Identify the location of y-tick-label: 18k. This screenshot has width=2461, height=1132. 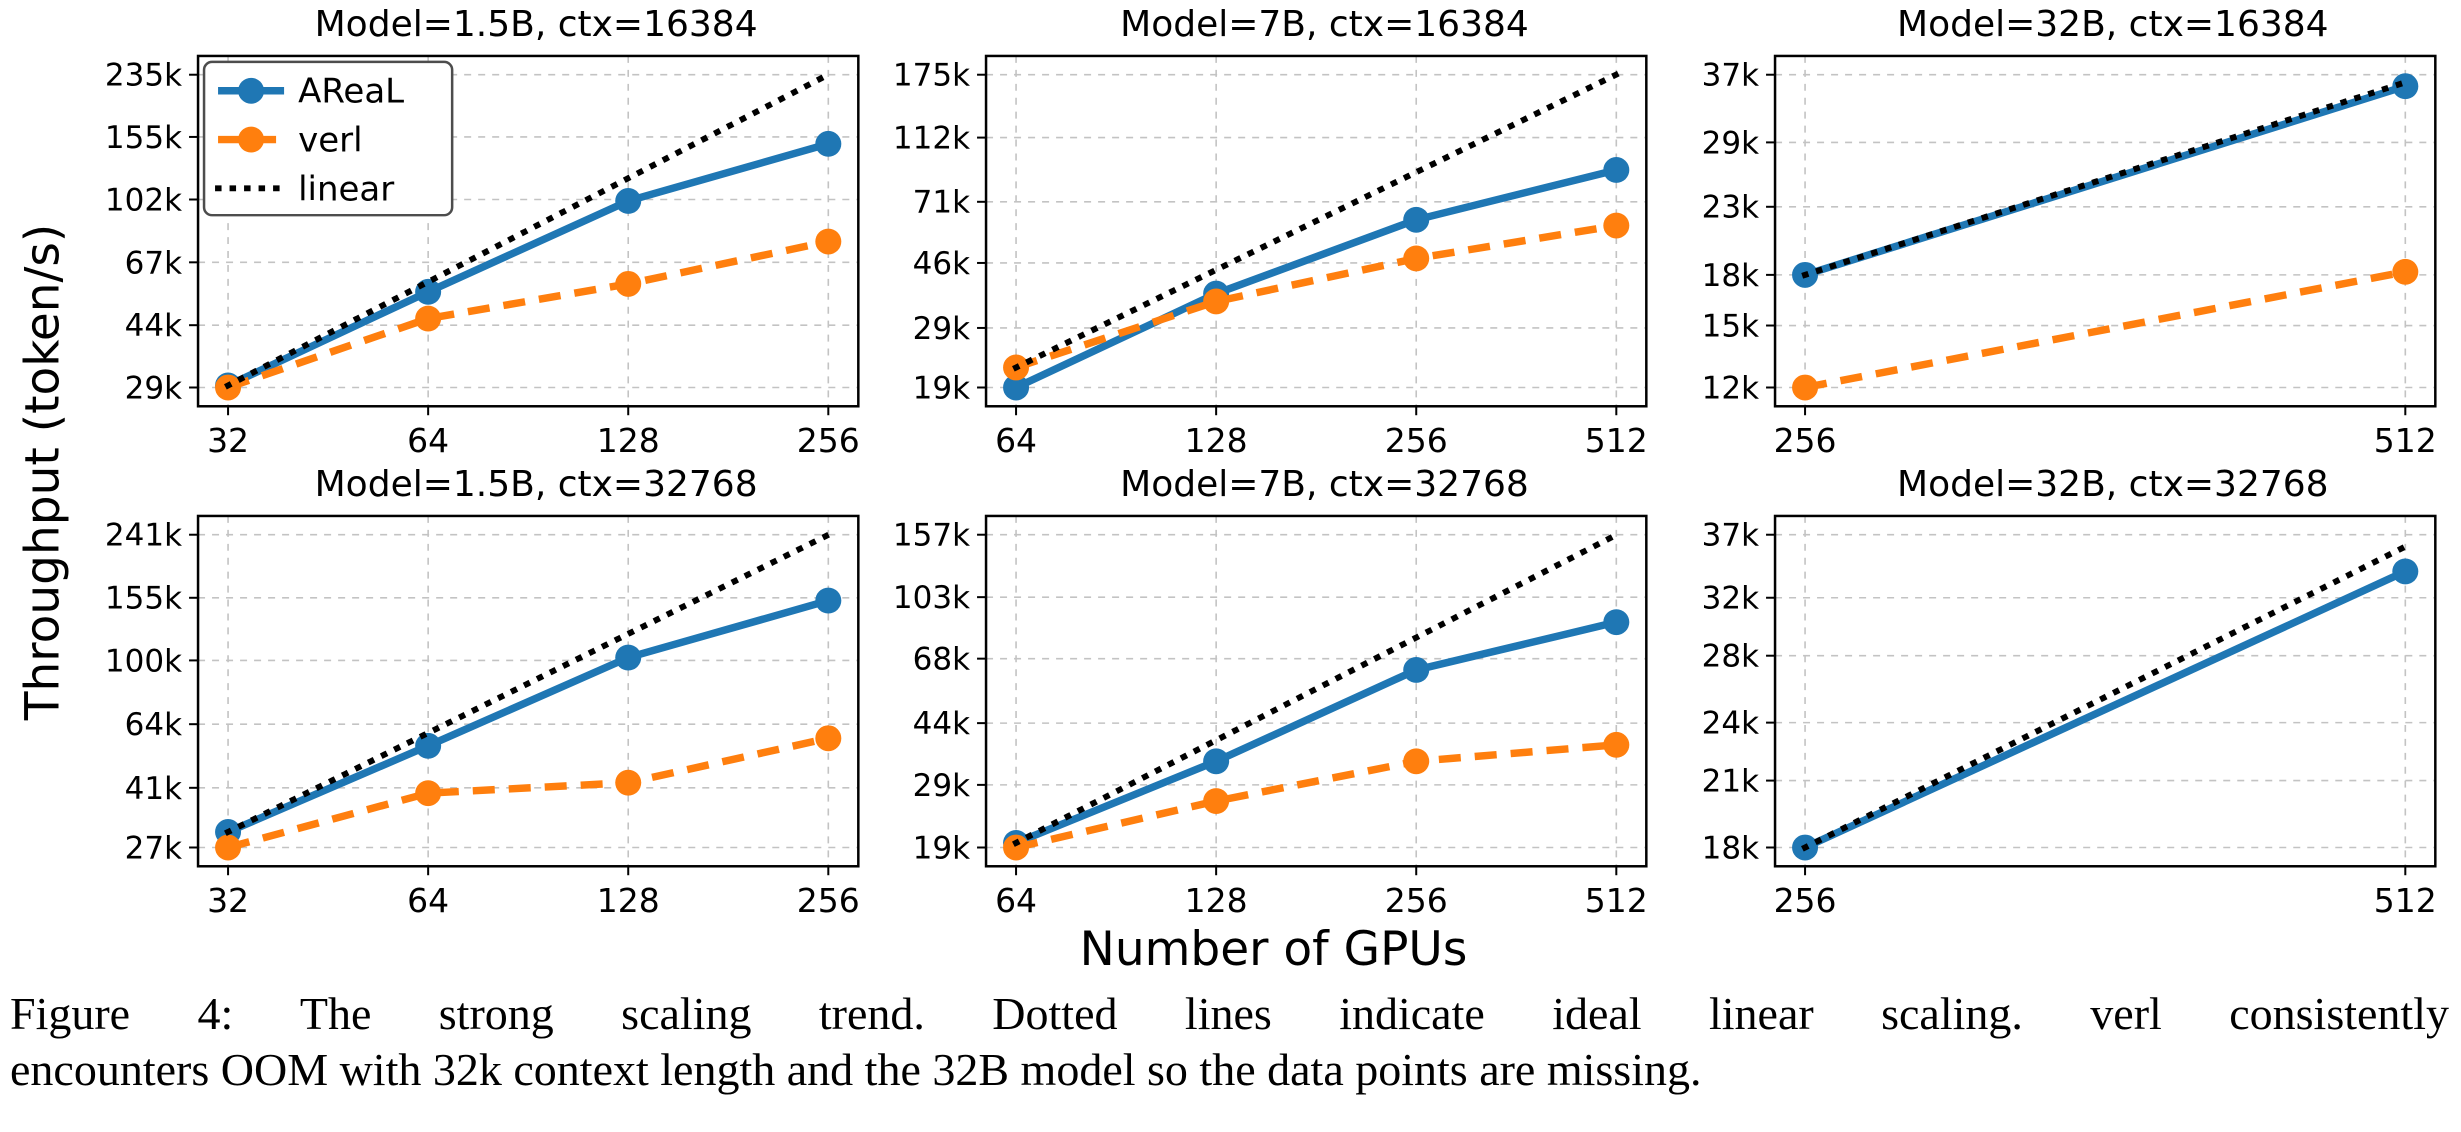
(1729, 849).